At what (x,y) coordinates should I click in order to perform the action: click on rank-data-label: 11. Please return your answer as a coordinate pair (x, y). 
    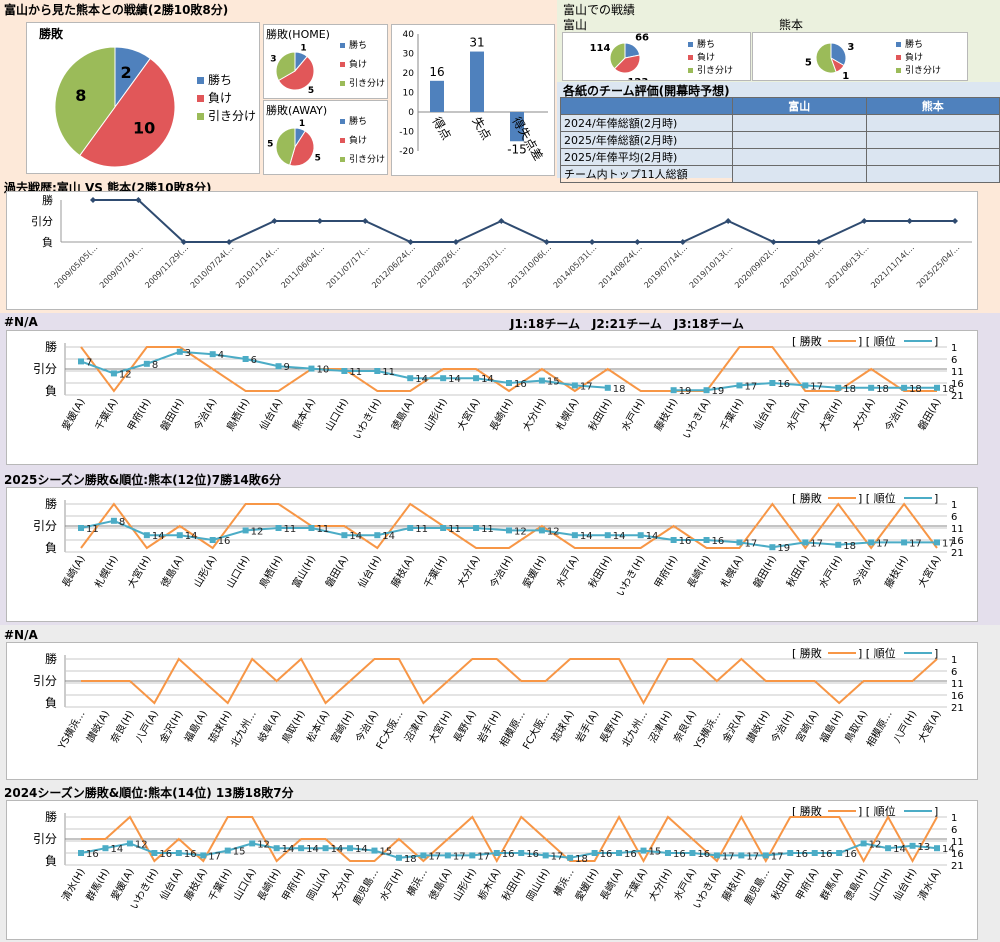
    Looking at the image, I should click on (355, 372).